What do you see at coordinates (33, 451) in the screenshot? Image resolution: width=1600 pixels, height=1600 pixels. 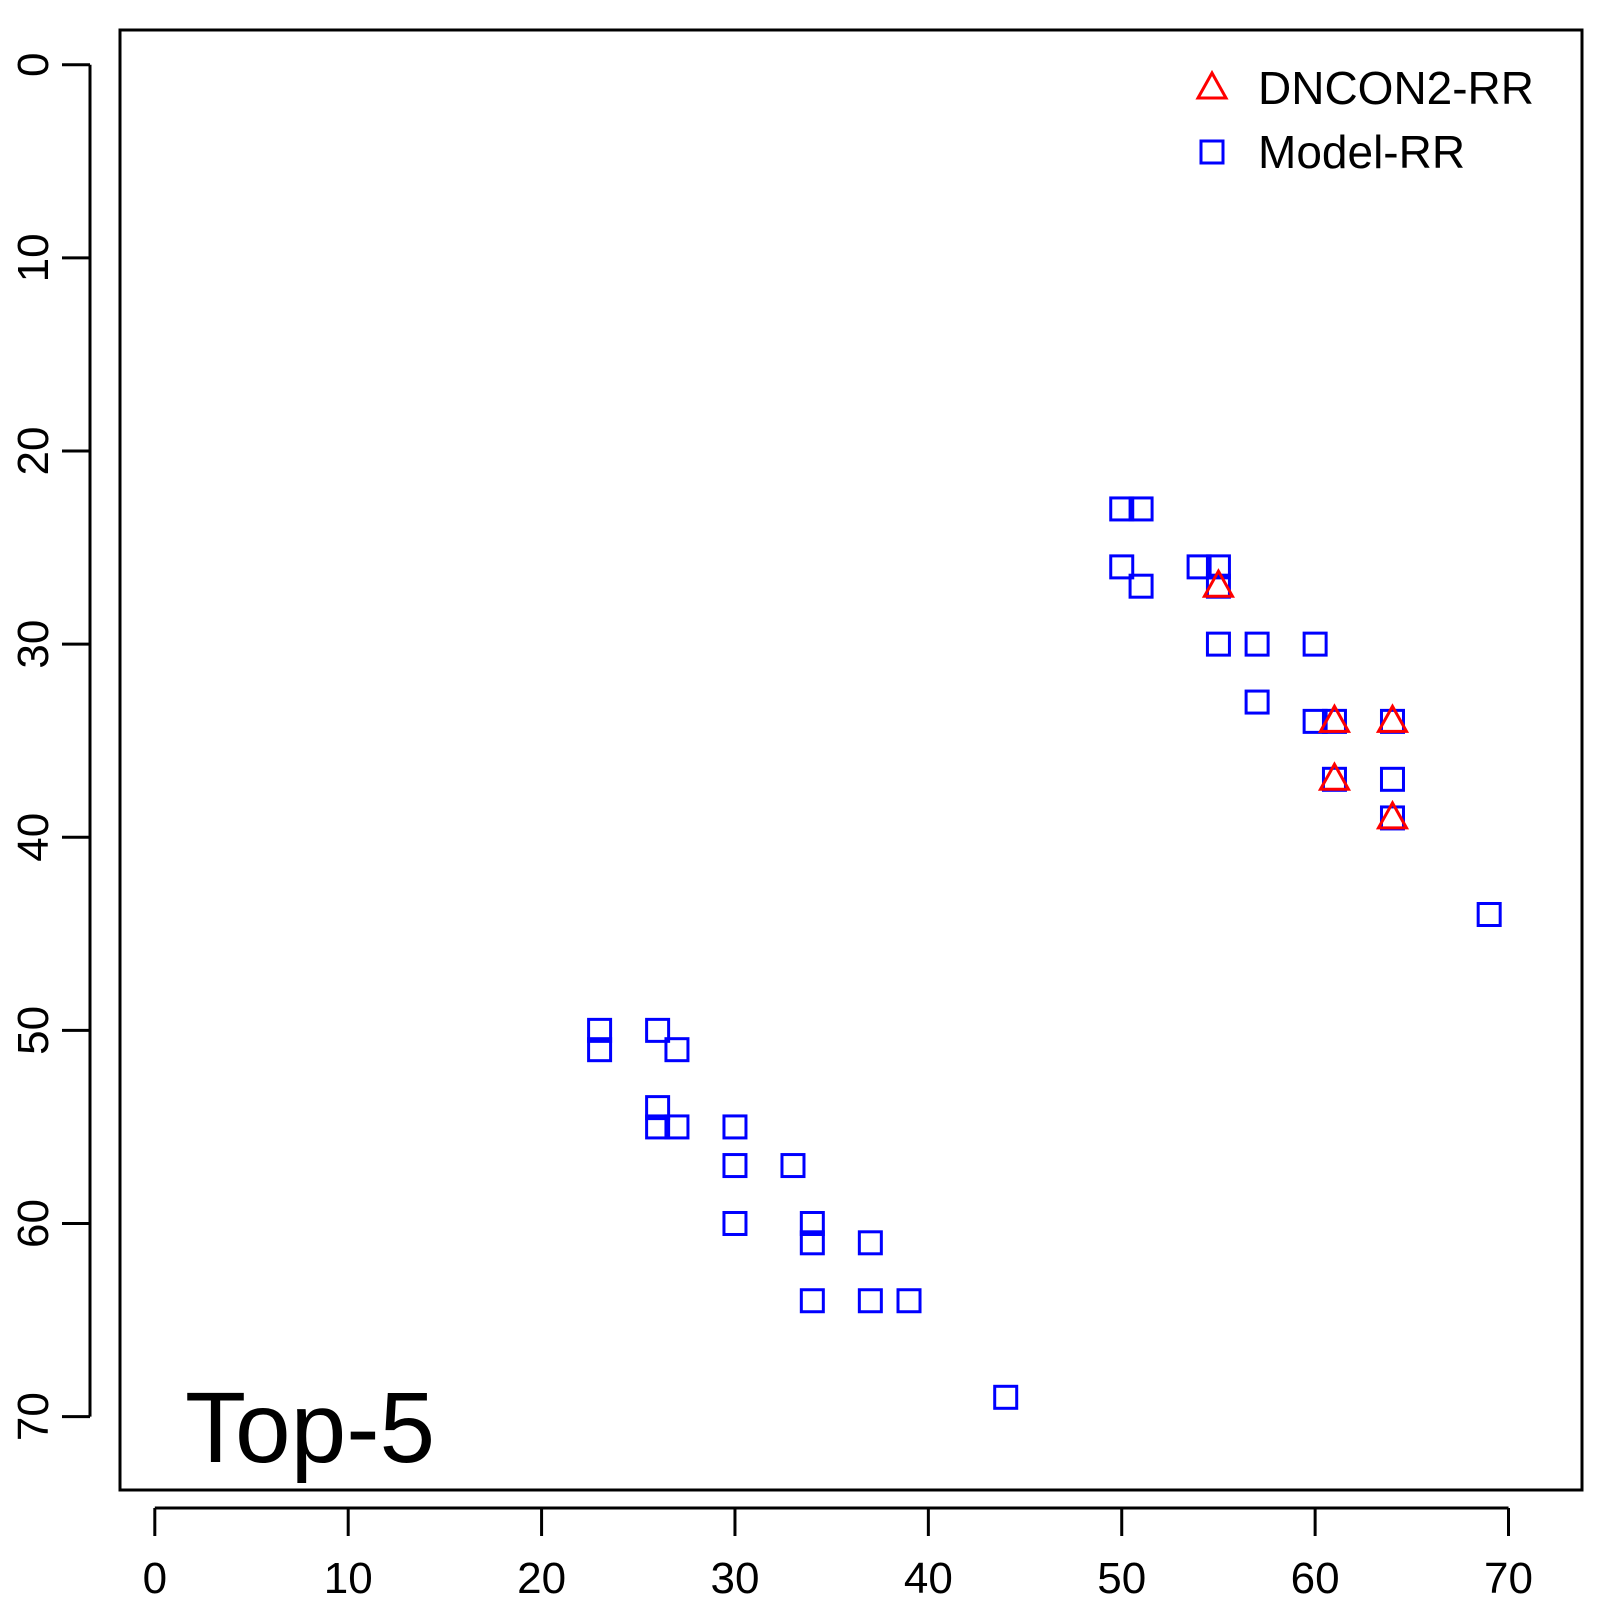 I see `y-tick-label: 20` at bounding box center [33, 451].